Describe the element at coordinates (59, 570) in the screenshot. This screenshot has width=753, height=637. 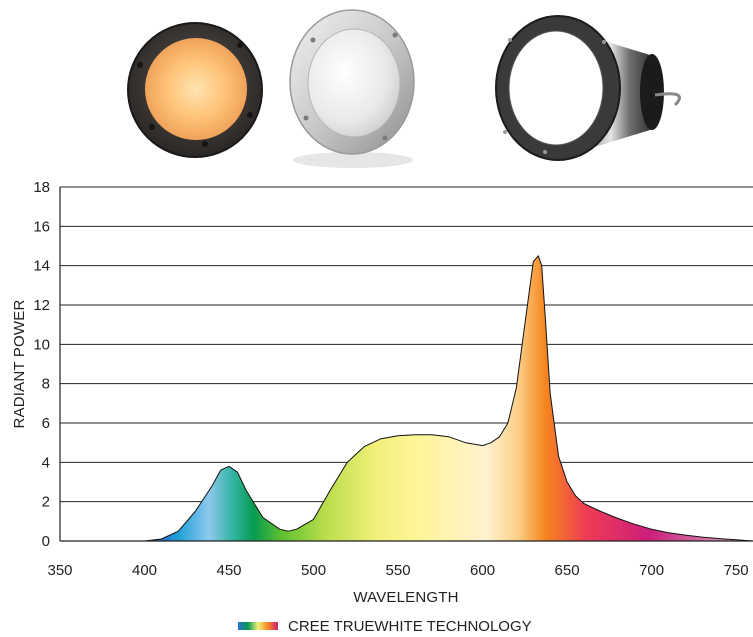
I see `x-tick-350: 350` at that location.